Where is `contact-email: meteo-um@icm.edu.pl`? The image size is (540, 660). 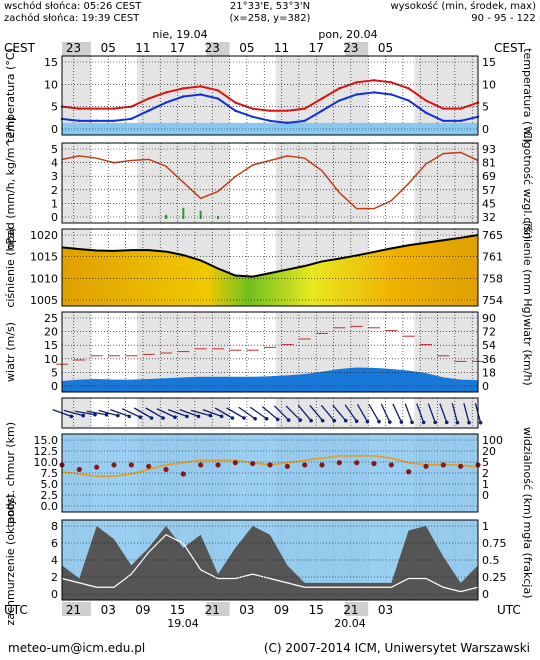
contact-email: meteo-um@icm.edu.pl is located at coordinates (76, 648).